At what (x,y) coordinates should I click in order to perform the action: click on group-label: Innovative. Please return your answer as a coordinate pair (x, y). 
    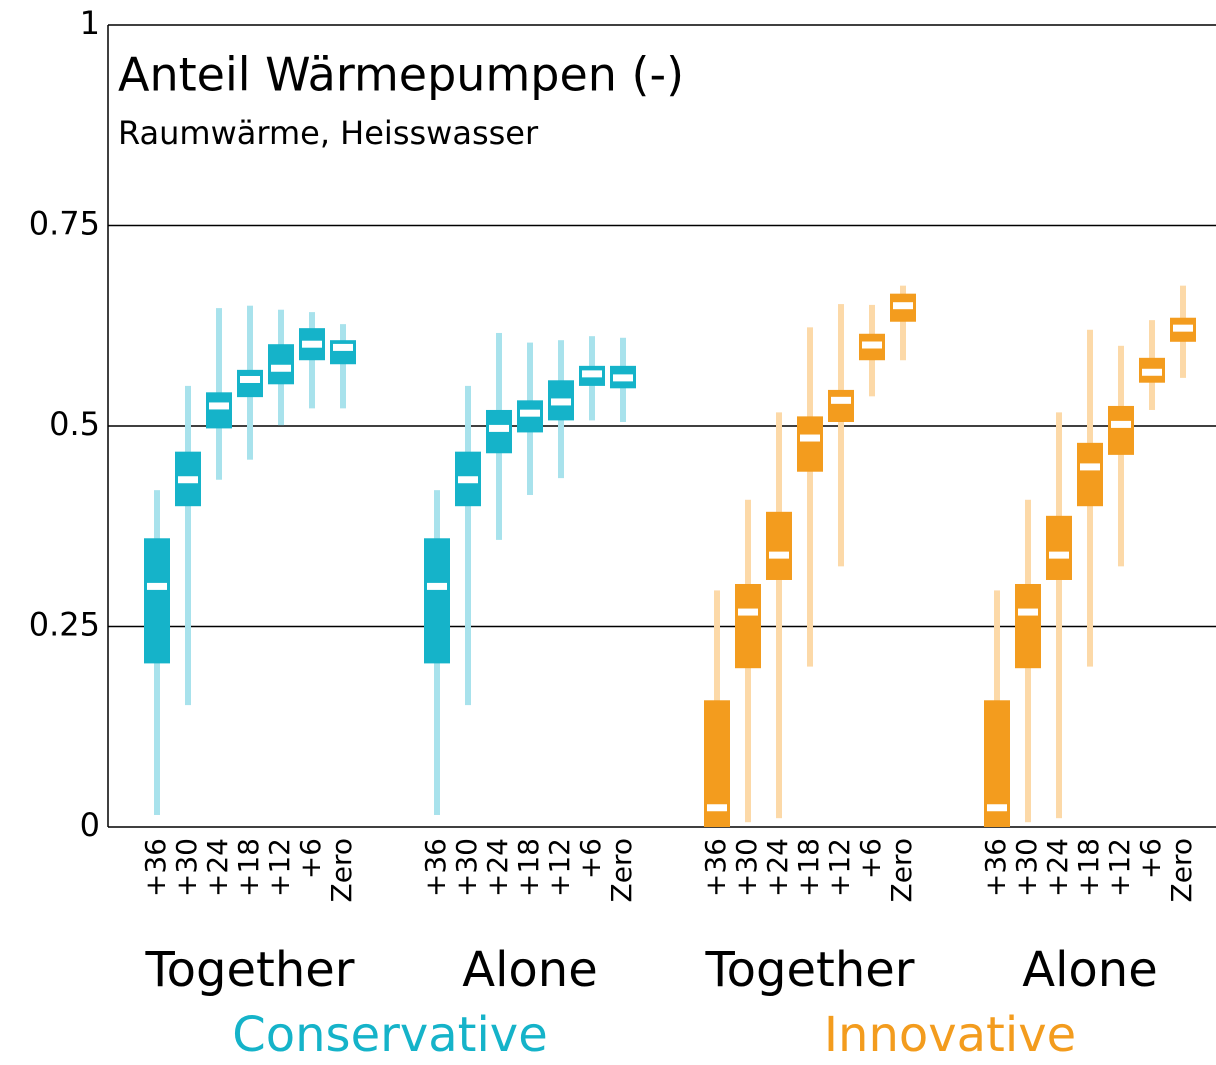
    Looking at the image, I should click on (950, 1034).